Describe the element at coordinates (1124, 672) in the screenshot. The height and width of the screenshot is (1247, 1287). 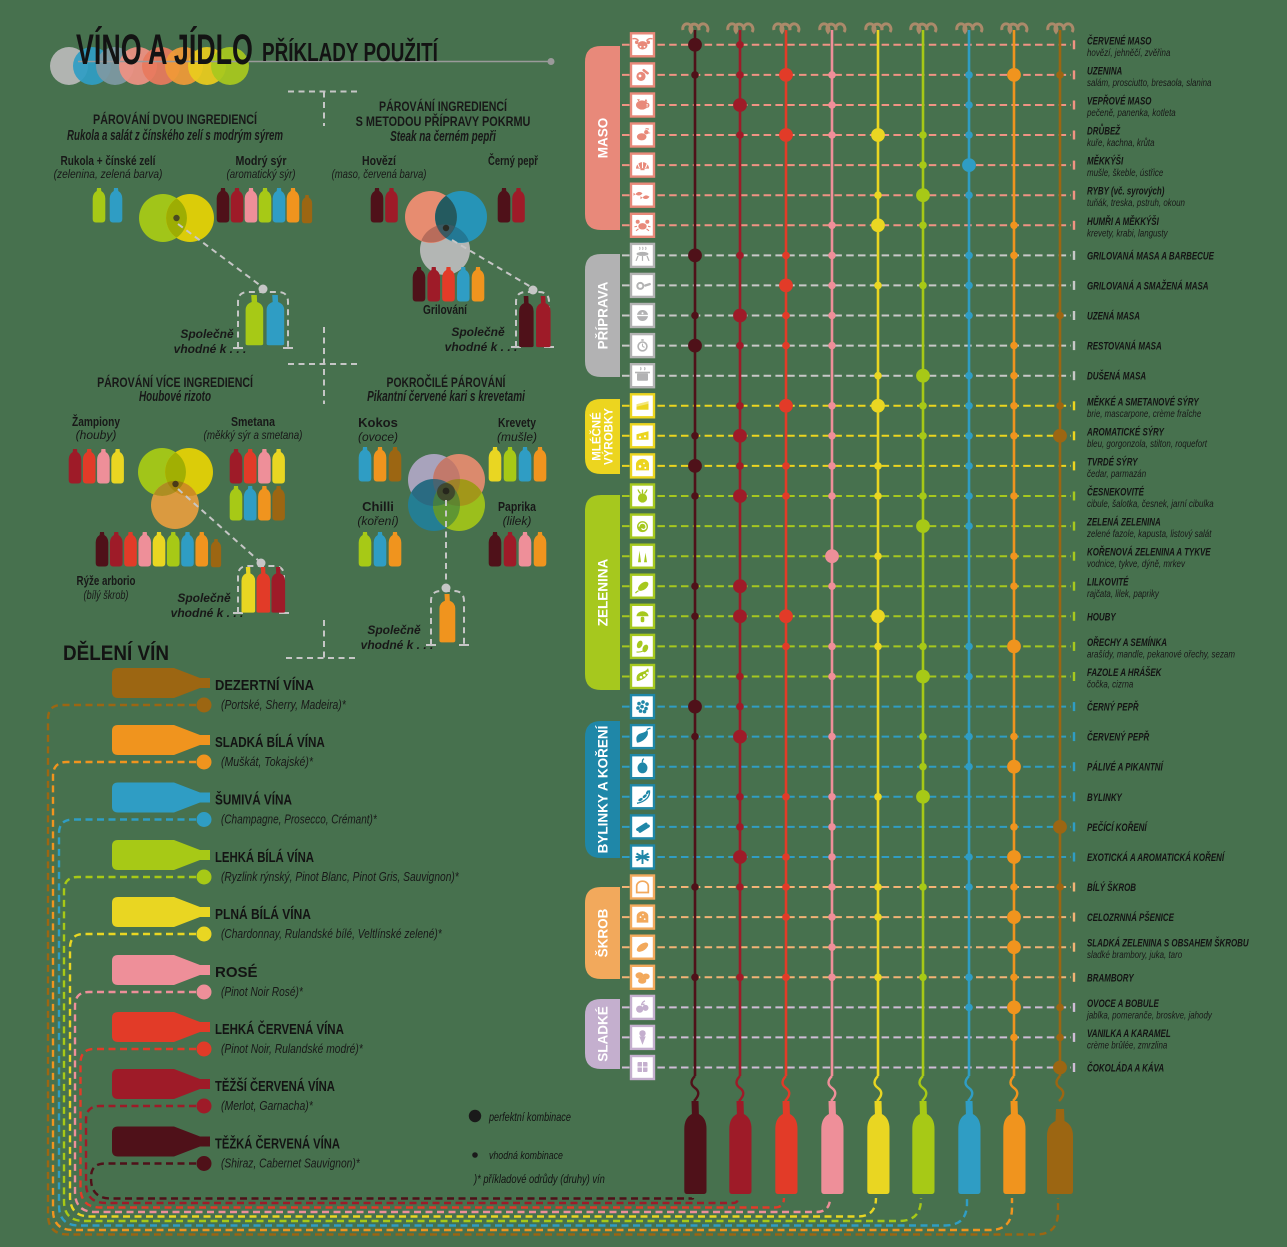
I see `svg-text: FAZOLE A HRÁŠEK` at that location.